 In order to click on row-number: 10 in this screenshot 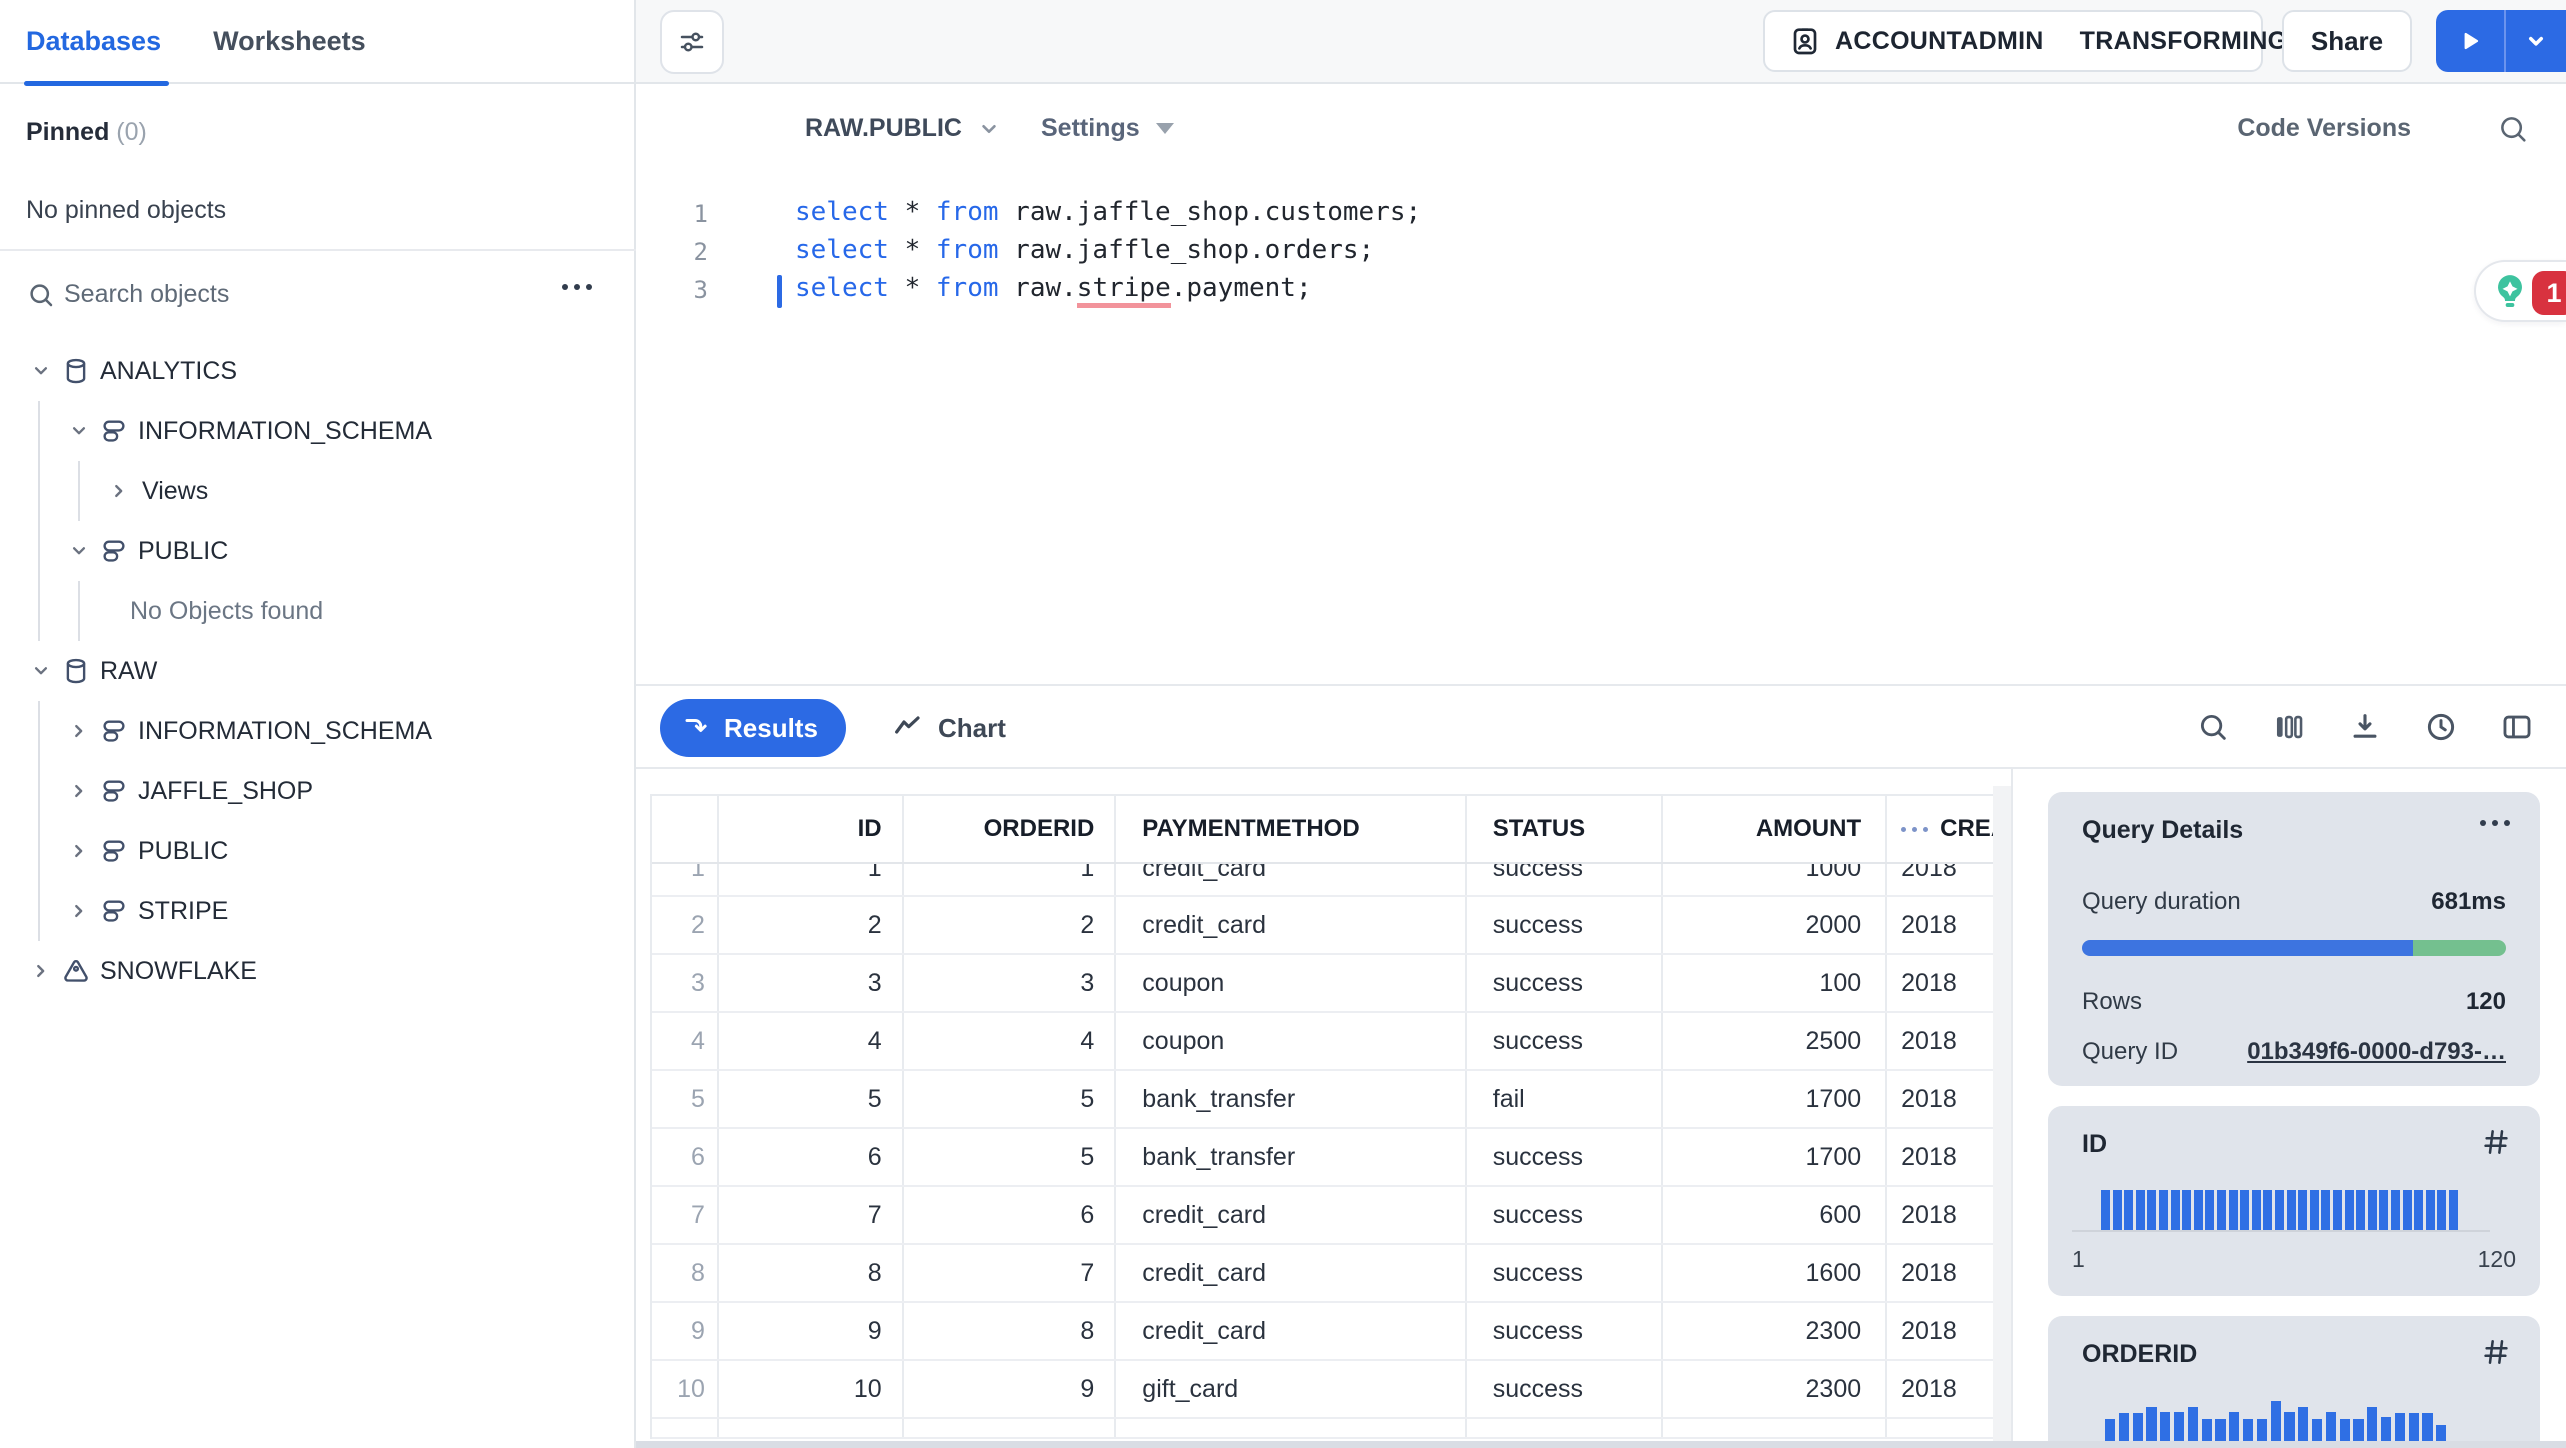, I will do `click(685, 1389)`.